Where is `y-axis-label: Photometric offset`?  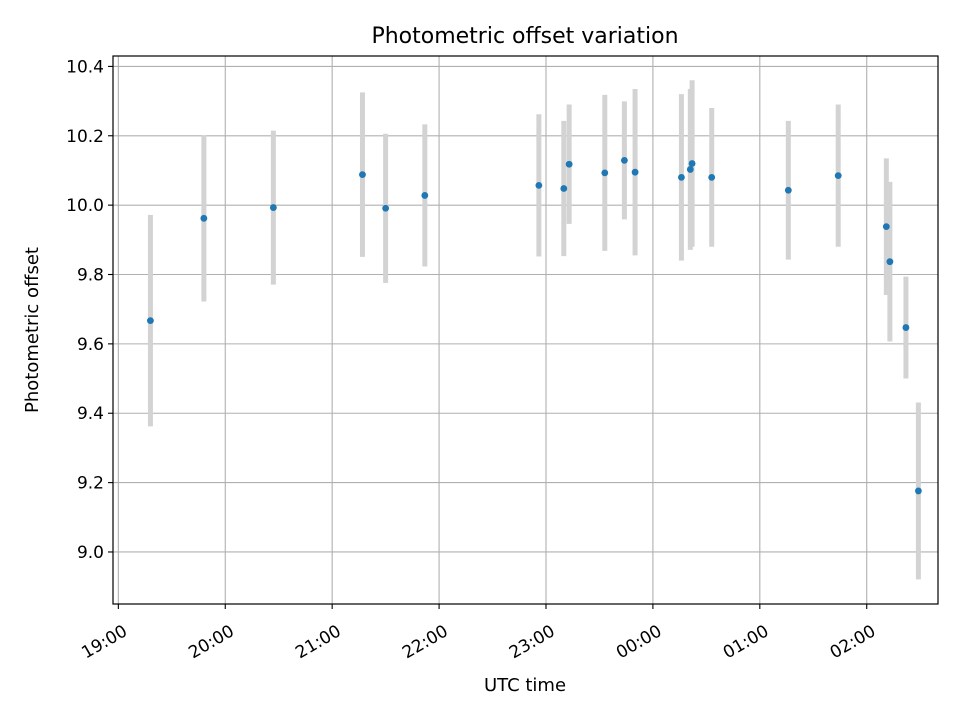
y-axis-label: Photometric offset is located at coordinates (32, 330).